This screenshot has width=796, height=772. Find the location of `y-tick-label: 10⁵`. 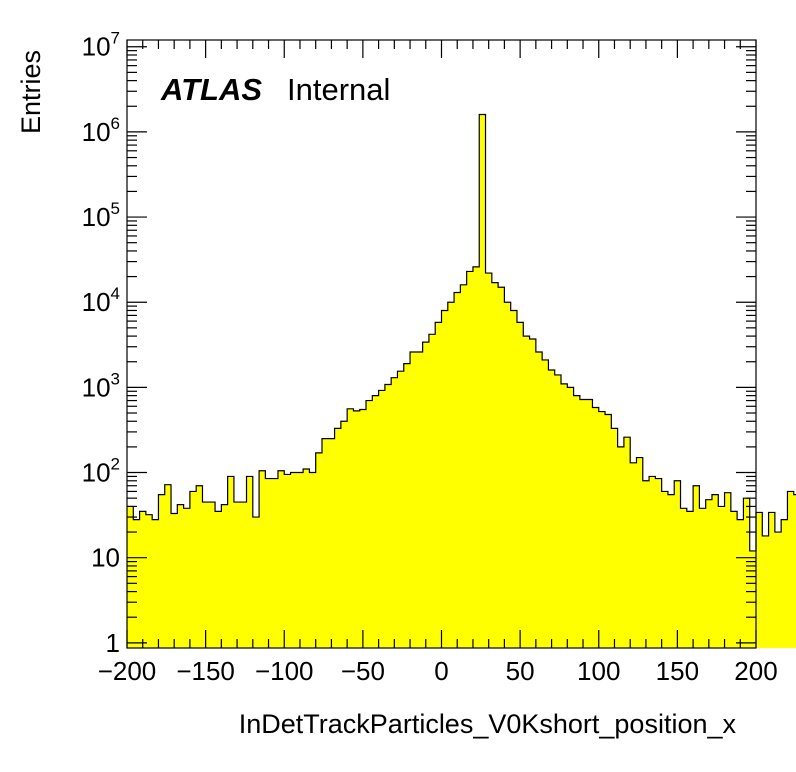

y-tick-label: 10⁵ is located at coordinates (101, 215).